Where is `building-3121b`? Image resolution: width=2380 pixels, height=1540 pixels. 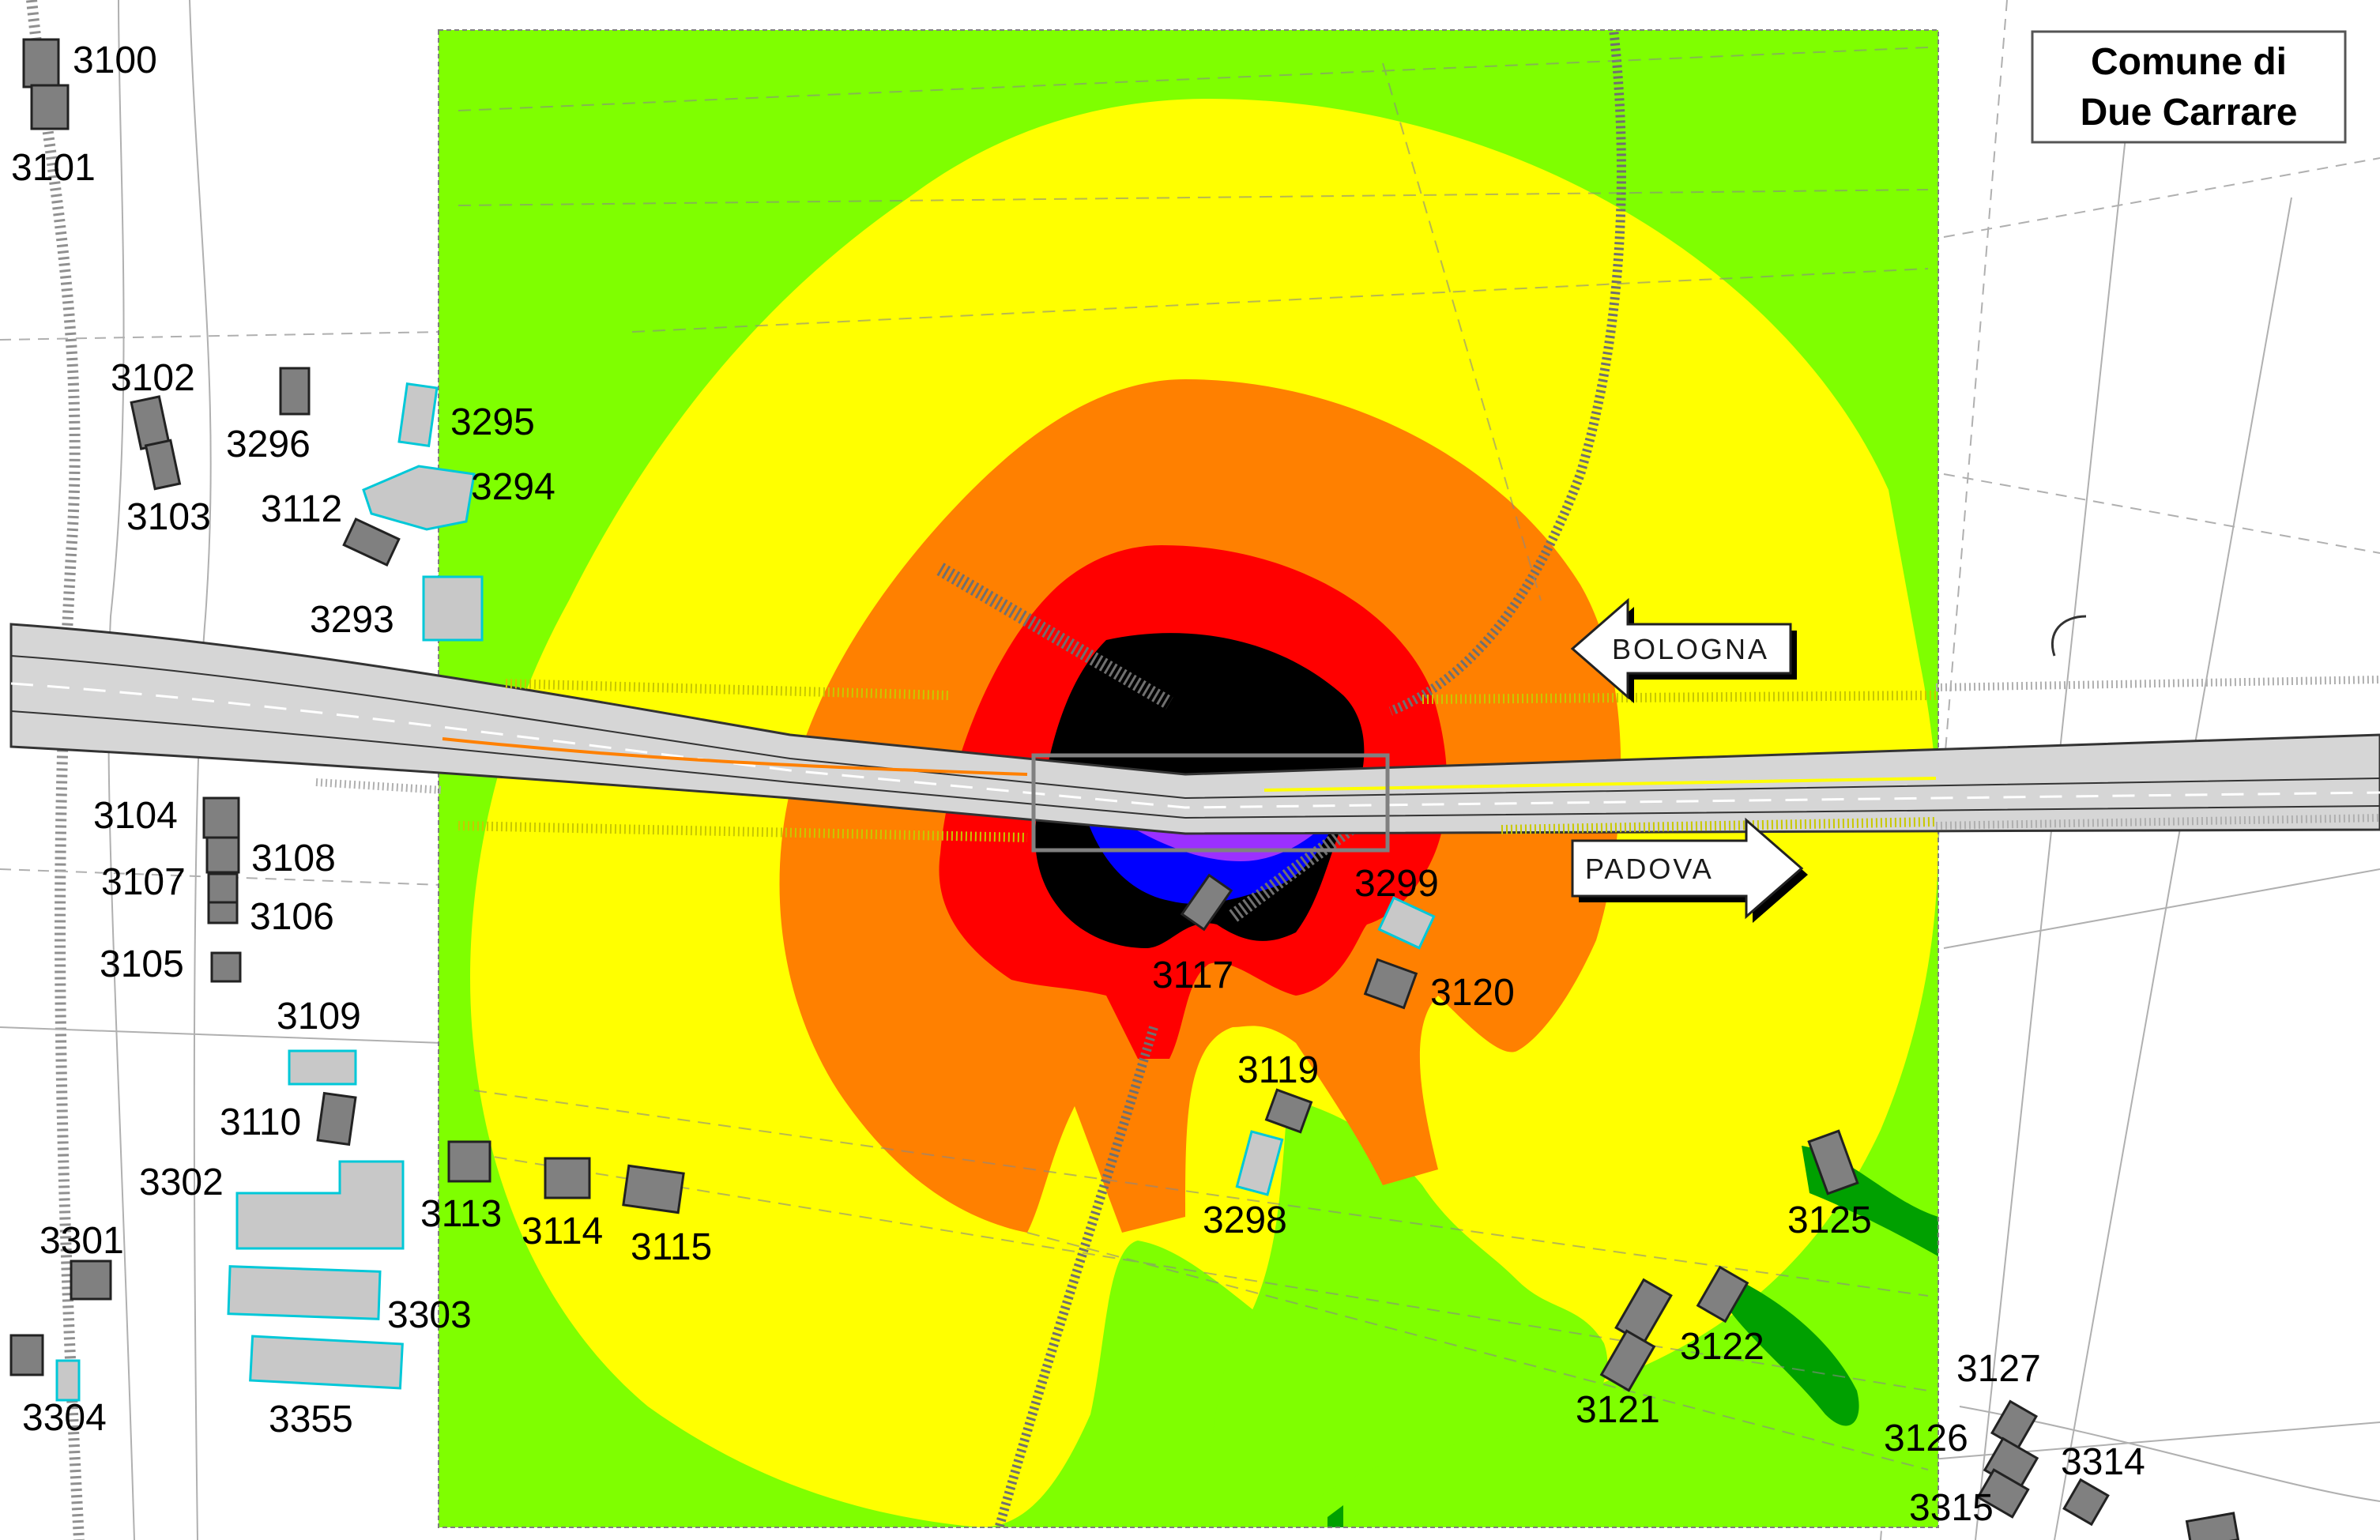
building-3121b is located at coordinates (1627, 1360).